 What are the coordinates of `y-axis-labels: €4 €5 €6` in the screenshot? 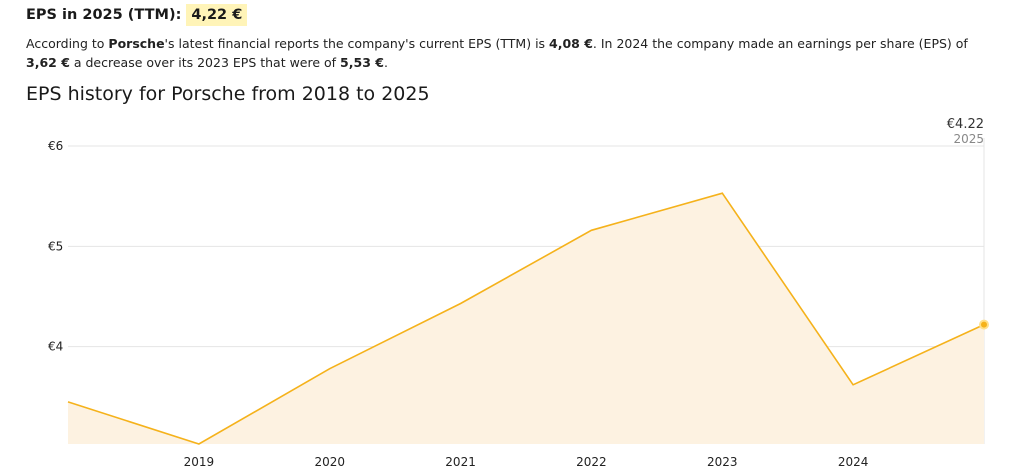 It's located at (55, 246).